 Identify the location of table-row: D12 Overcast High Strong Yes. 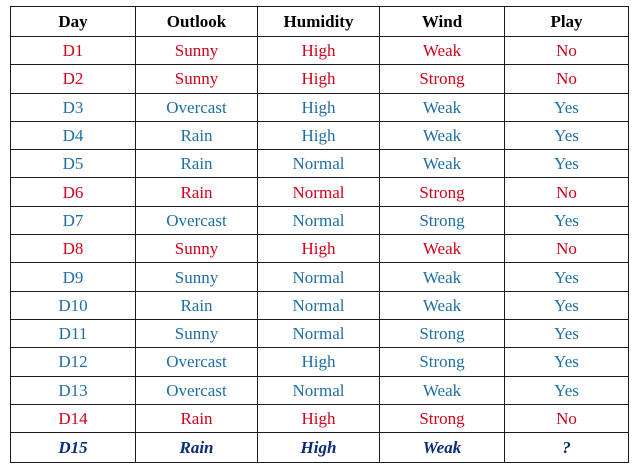
(319, 362).